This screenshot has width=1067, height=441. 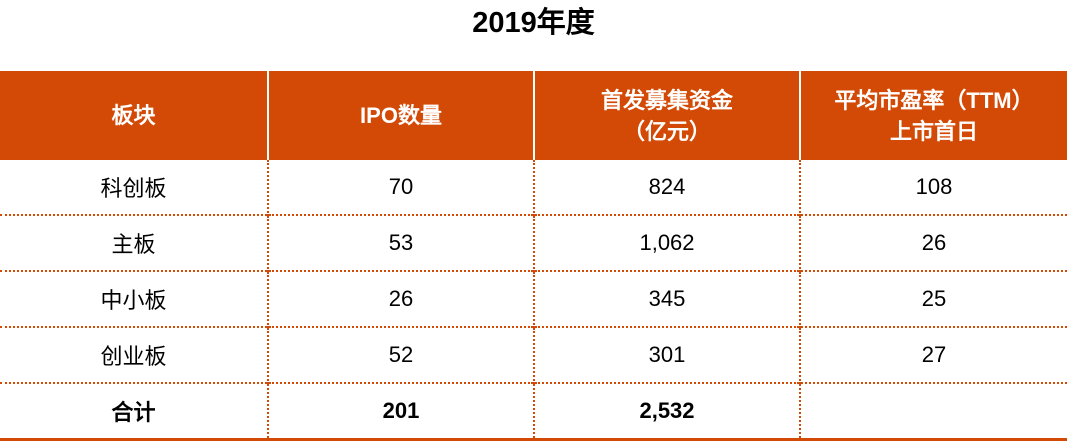 What do you see at coordinates (400, 298) in the screenshot?
I see `cell-ipo-count: 26` at bounding box center [400, 298].